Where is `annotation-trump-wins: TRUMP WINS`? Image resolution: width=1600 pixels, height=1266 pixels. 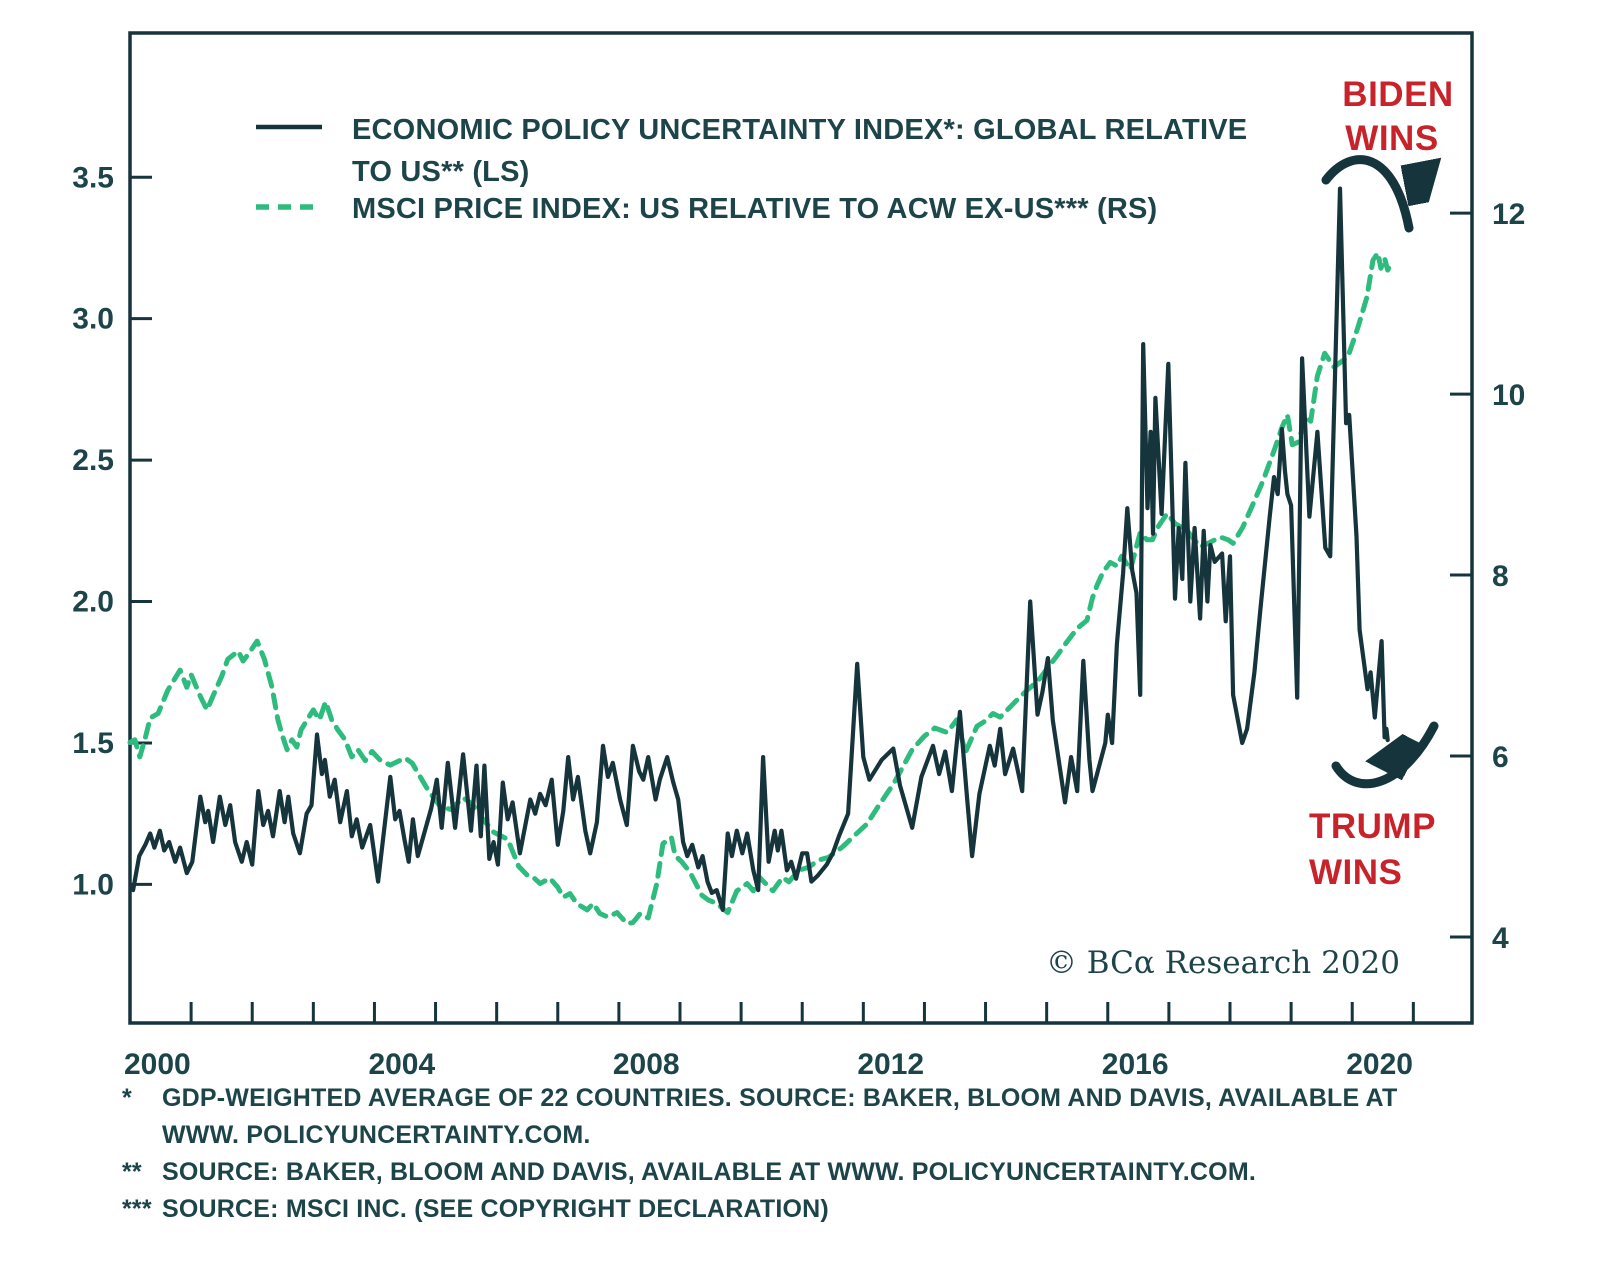
annotation-trump-wins: TRUMP WINS is located at coordinates (1374, 806).